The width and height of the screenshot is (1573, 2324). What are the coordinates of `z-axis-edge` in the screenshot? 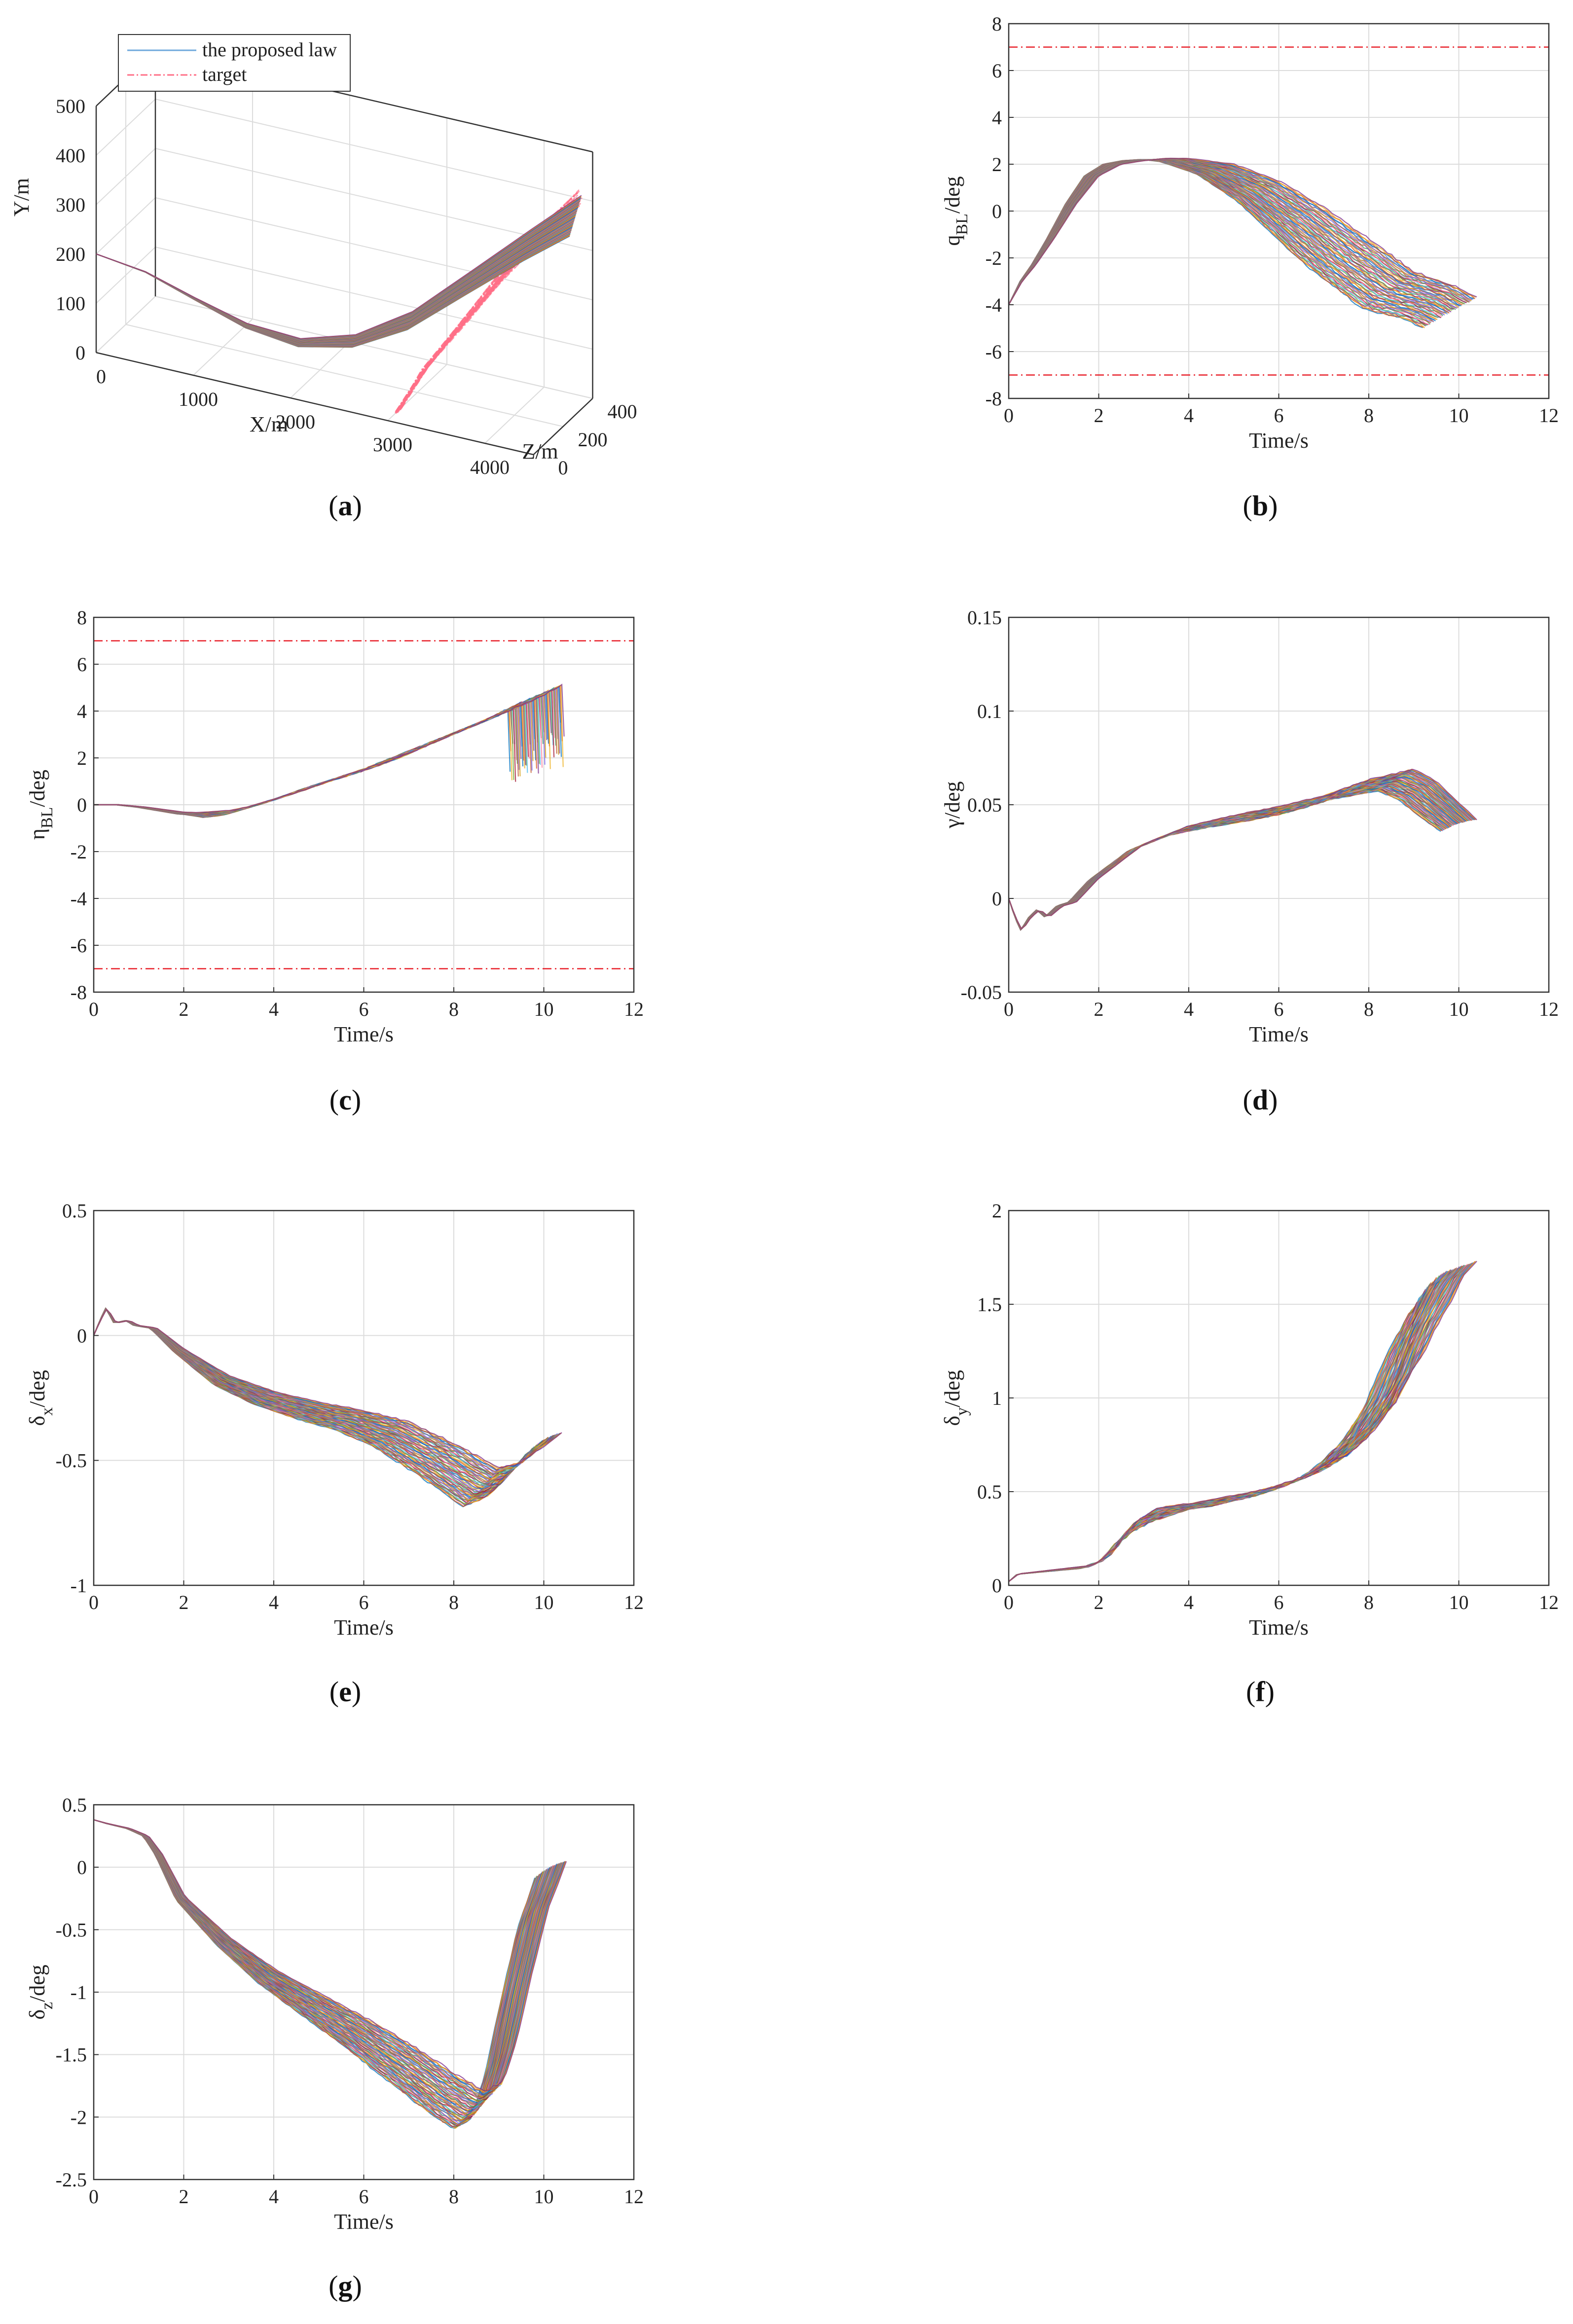 It's located at (563, 426).